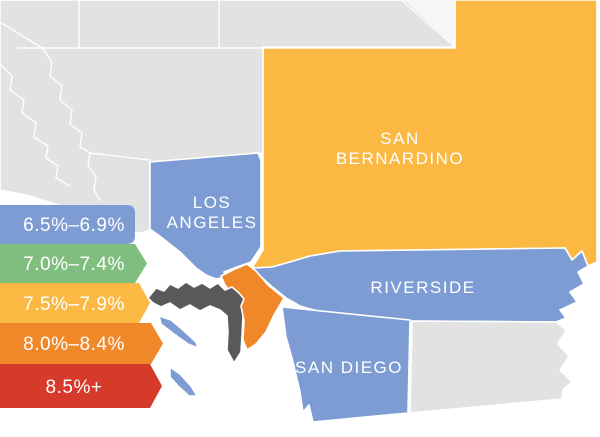 The height and width of the screenshot is (437, 600). I want to click on legend-label-8-0: 8.0%–8.4%, so click(74, 344).